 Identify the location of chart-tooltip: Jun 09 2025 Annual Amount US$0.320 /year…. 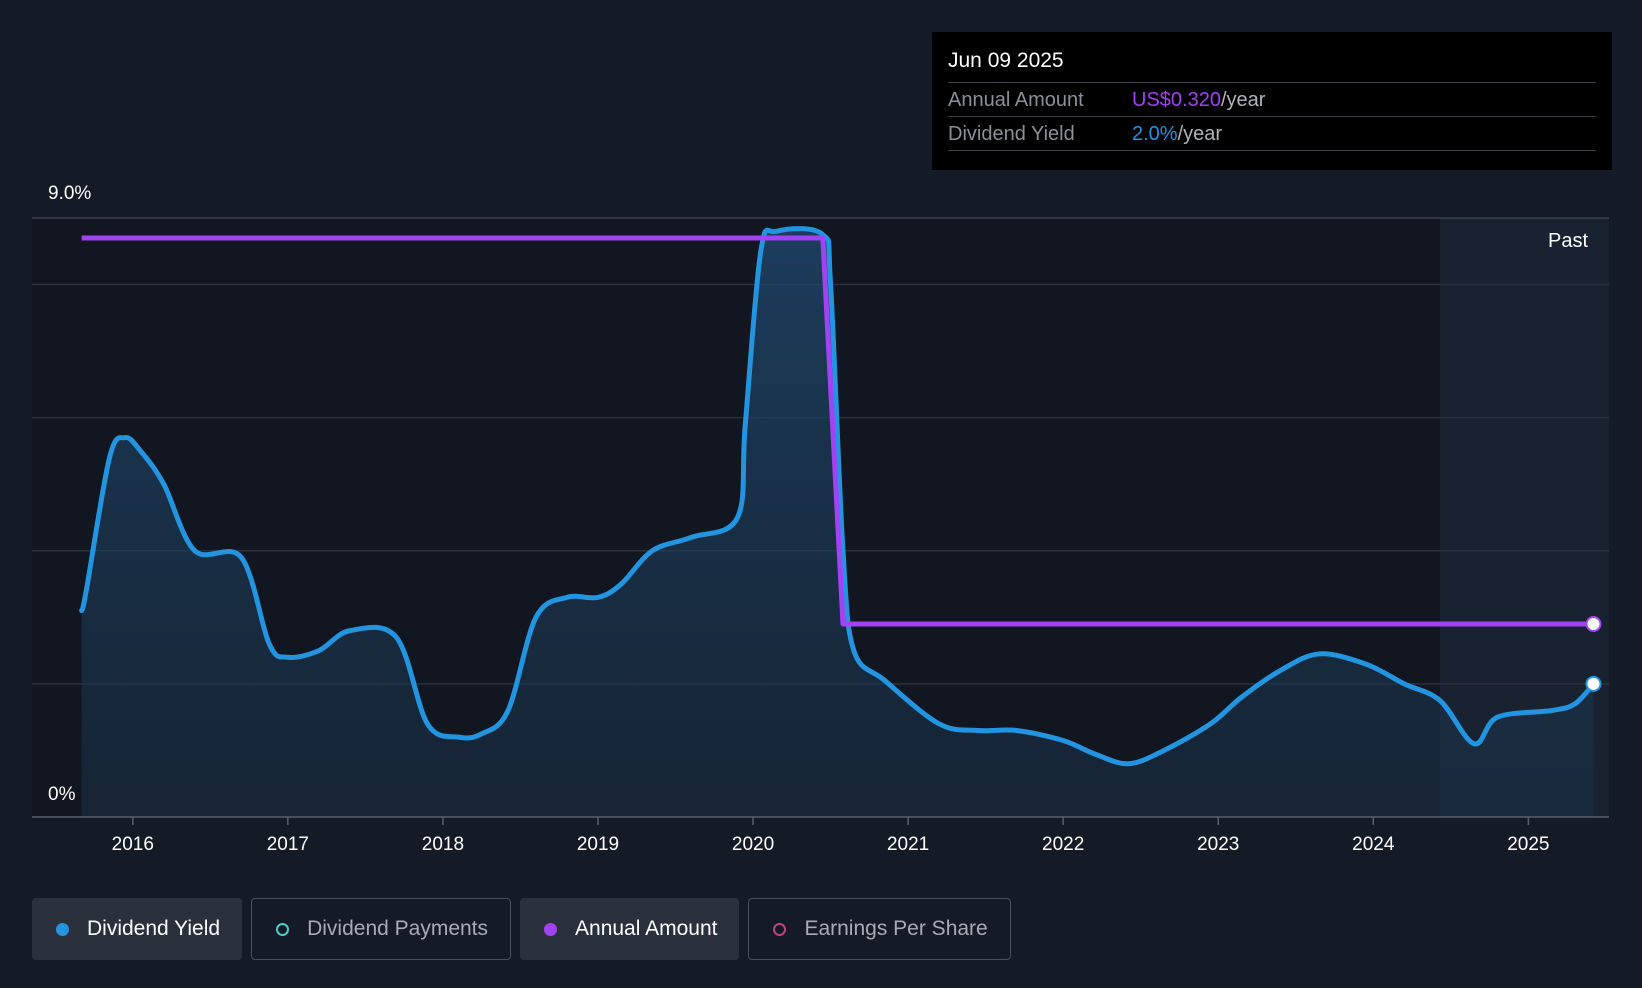
(1272, 101).